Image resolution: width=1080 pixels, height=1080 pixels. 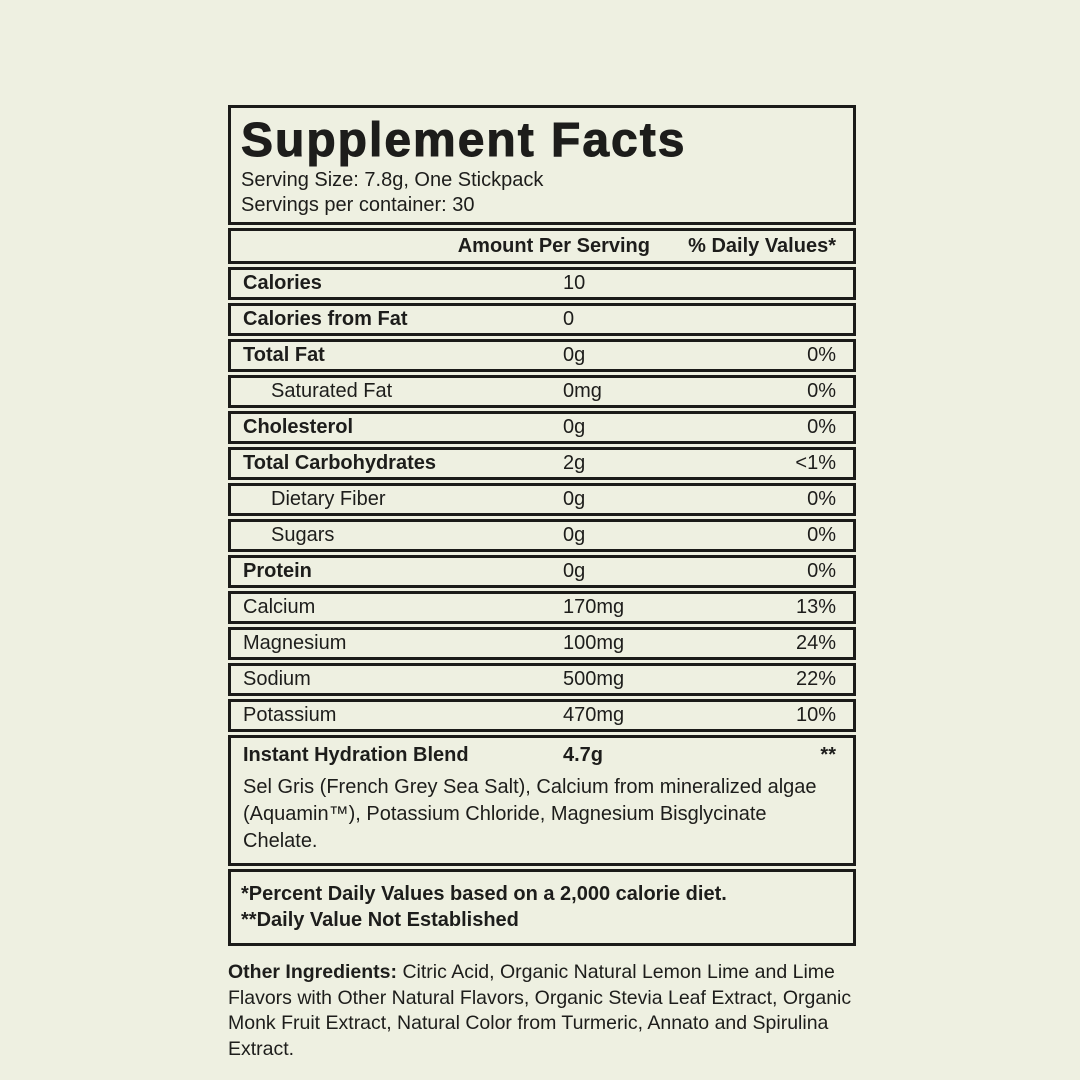 What do you see at coordinates (574, 463) in the screenshot?
I see `nutrient-amount: 2g` at bounding box center [574, 463].